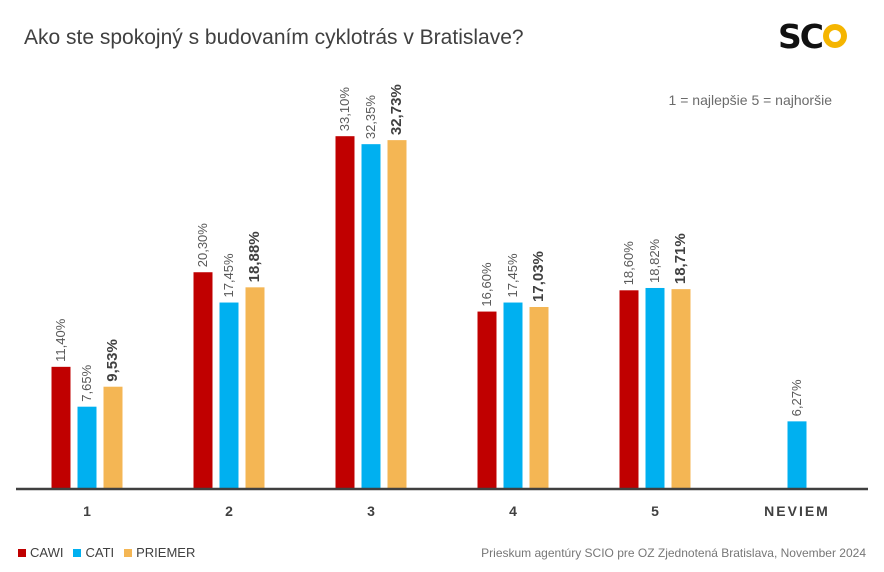 The height and width of the screenshot is (572, 884). I want to click on legend-swatch-priemer, so click(128, 552).